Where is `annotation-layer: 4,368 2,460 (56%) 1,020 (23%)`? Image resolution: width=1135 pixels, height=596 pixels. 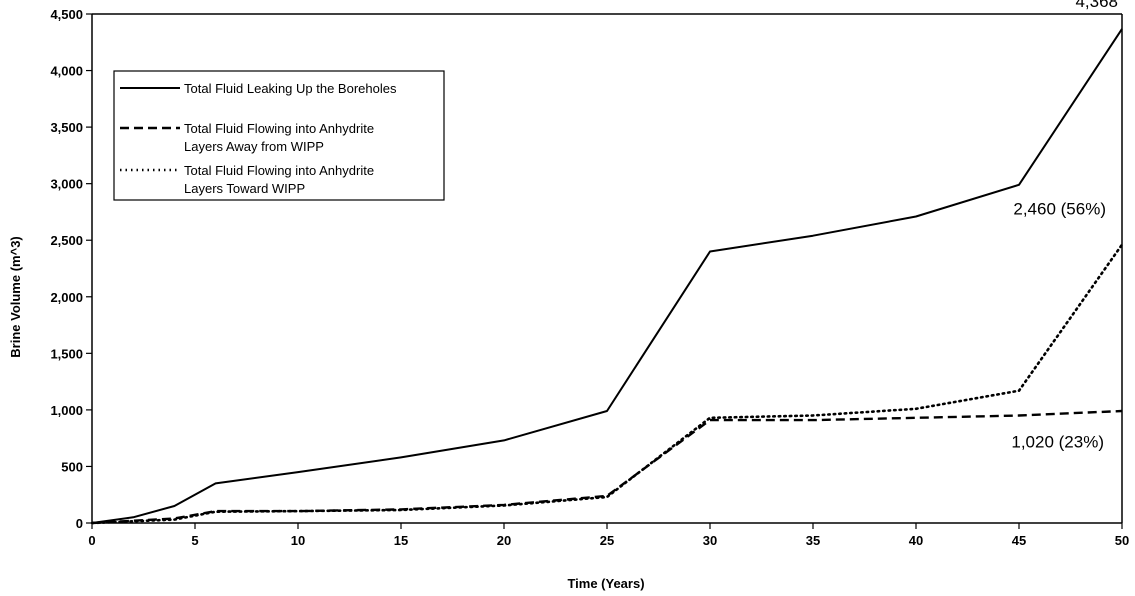
annotation-layer: 4,368 2,460 (56%) 1,020 (23%) is located at coordinates (1064, 226).